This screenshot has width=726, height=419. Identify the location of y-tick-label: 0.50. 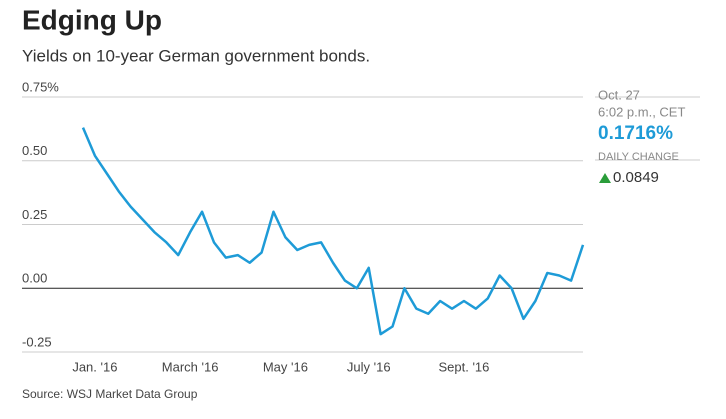
(34, 150).